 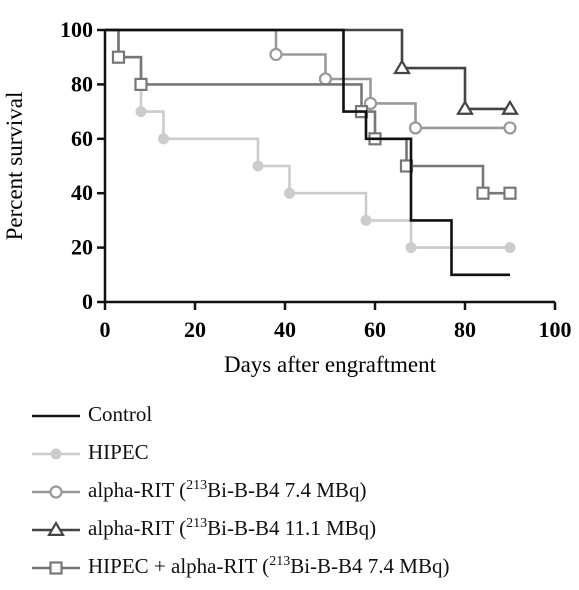 What do you see at coordinates (82, 83) in the screenshot?
I see `y-tick-label: 80` at bounding box center [82, 83].